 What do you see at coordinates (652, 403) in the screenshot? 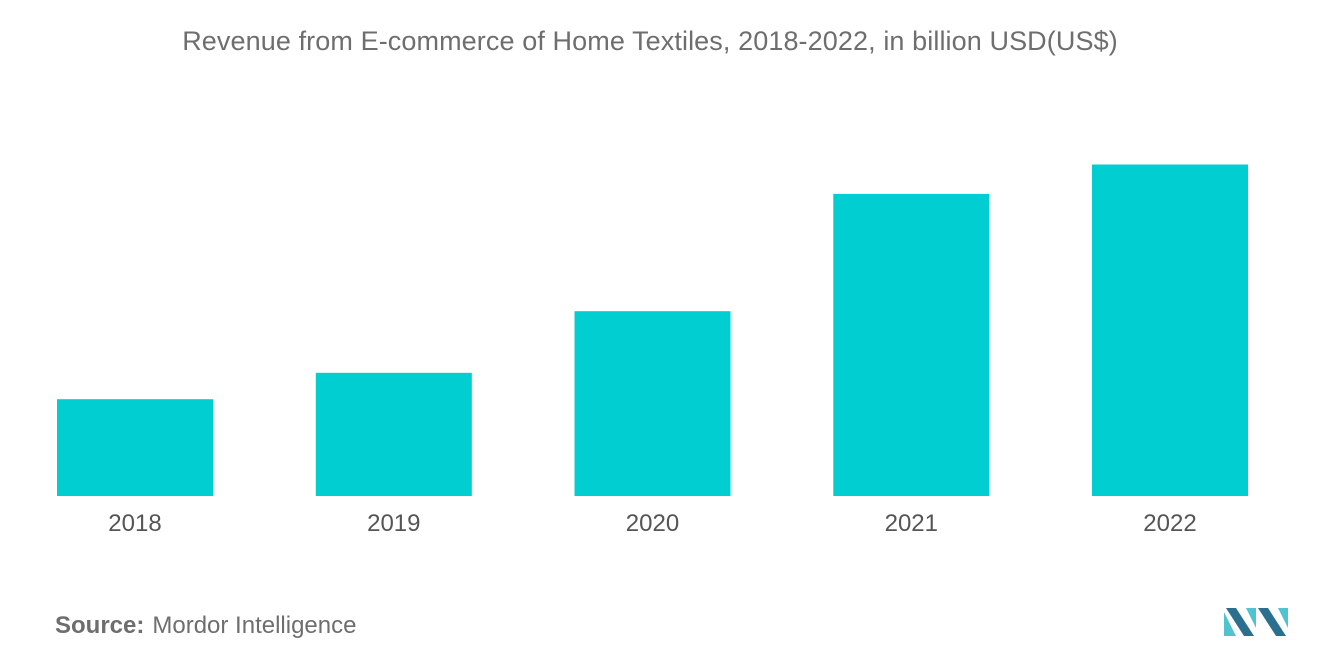
I see `bar-2020` at bounding box center [652, 403].